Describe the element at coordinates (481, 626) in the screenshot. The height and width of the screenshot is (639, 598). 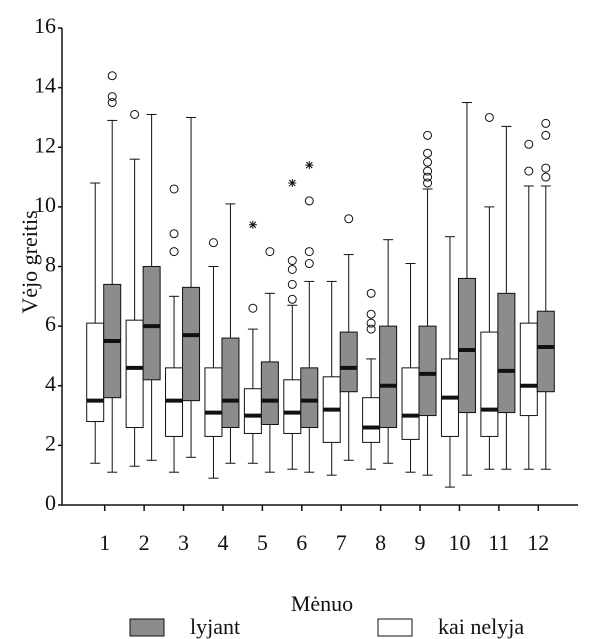
I see `legend-label: kai nelyja` at that location.